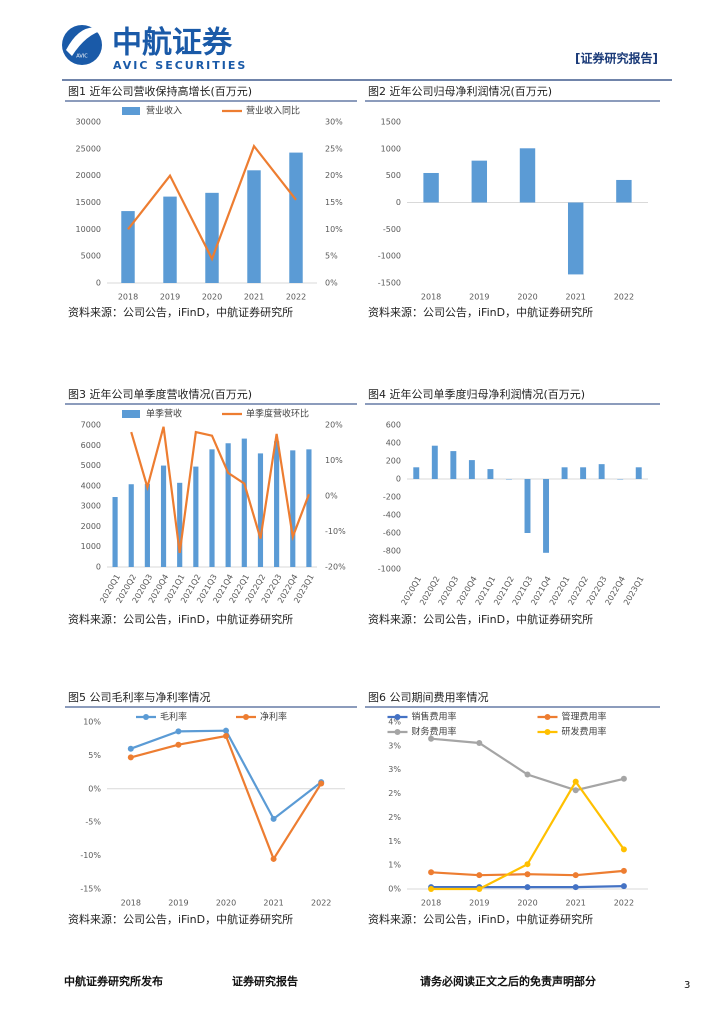 The height and width of the screenshot is (1024, 724). What do you see at coordinates (82, 57) in the screenshot?
I see `svg-text: AVIC` at bounding box center [82, 57].